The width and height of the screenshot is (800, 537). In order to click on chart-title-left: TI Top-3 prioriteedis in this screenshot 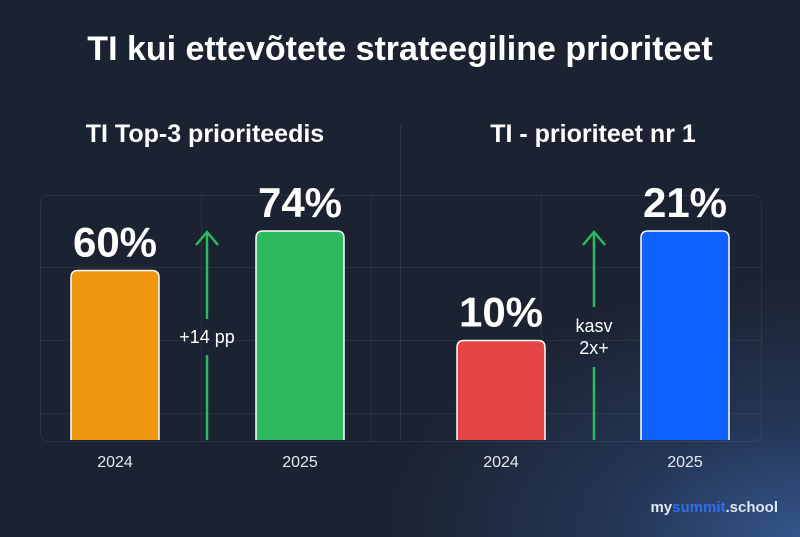, I will do `click(205, 134)`.